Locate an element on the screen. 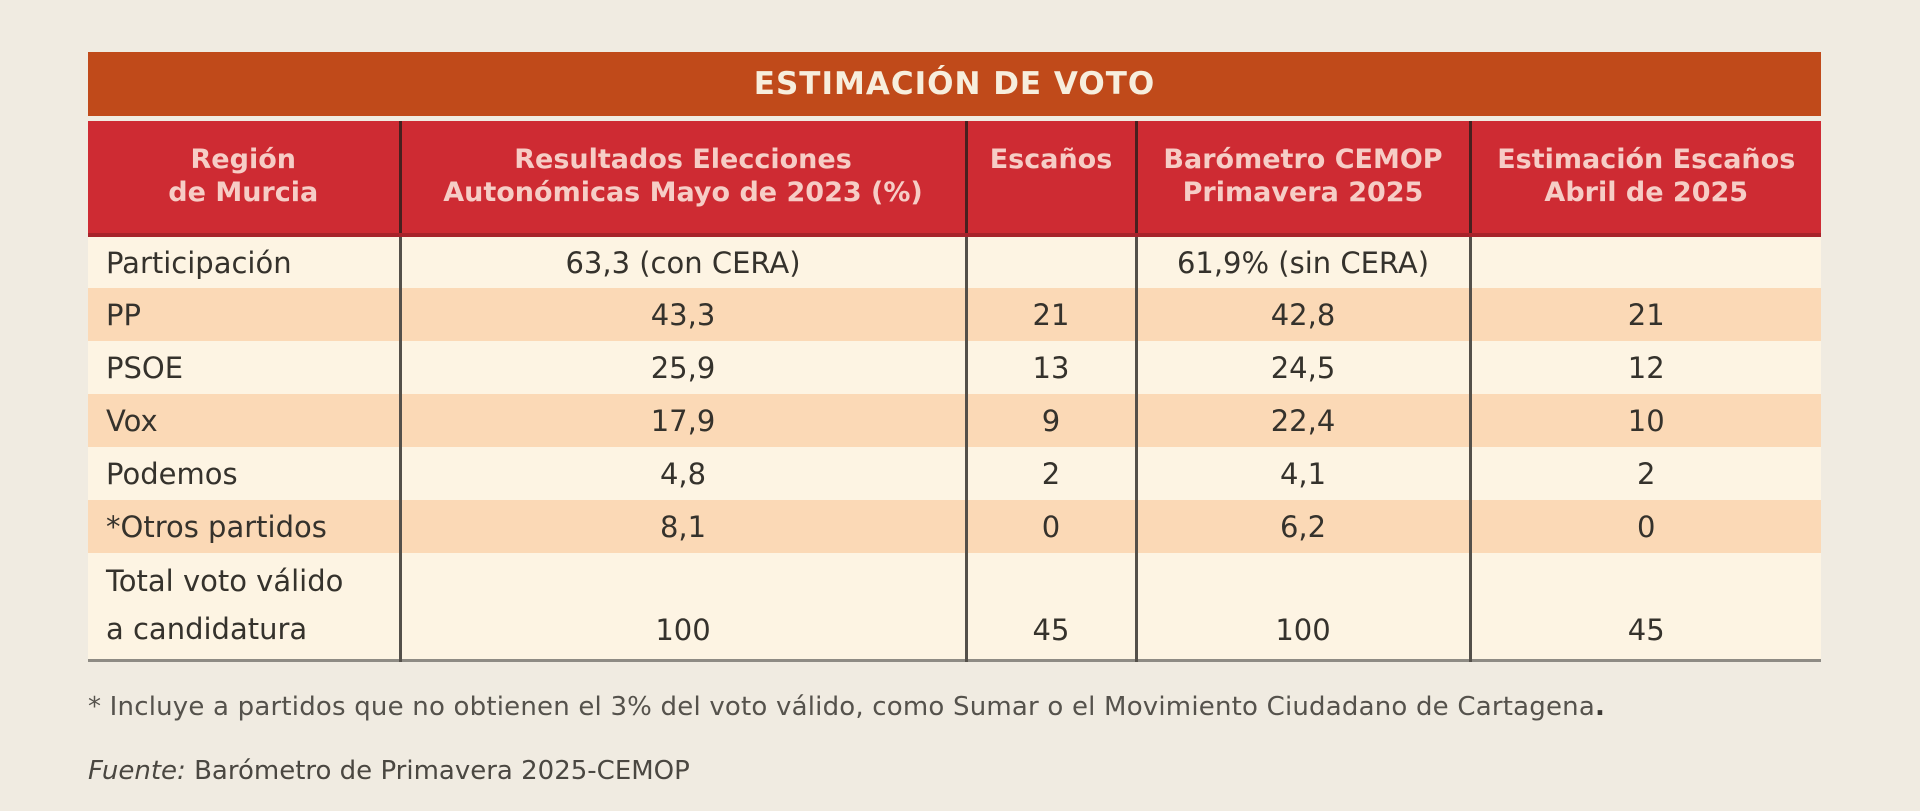  cell-escanos: 2 is located at coordinates (1050, 473).